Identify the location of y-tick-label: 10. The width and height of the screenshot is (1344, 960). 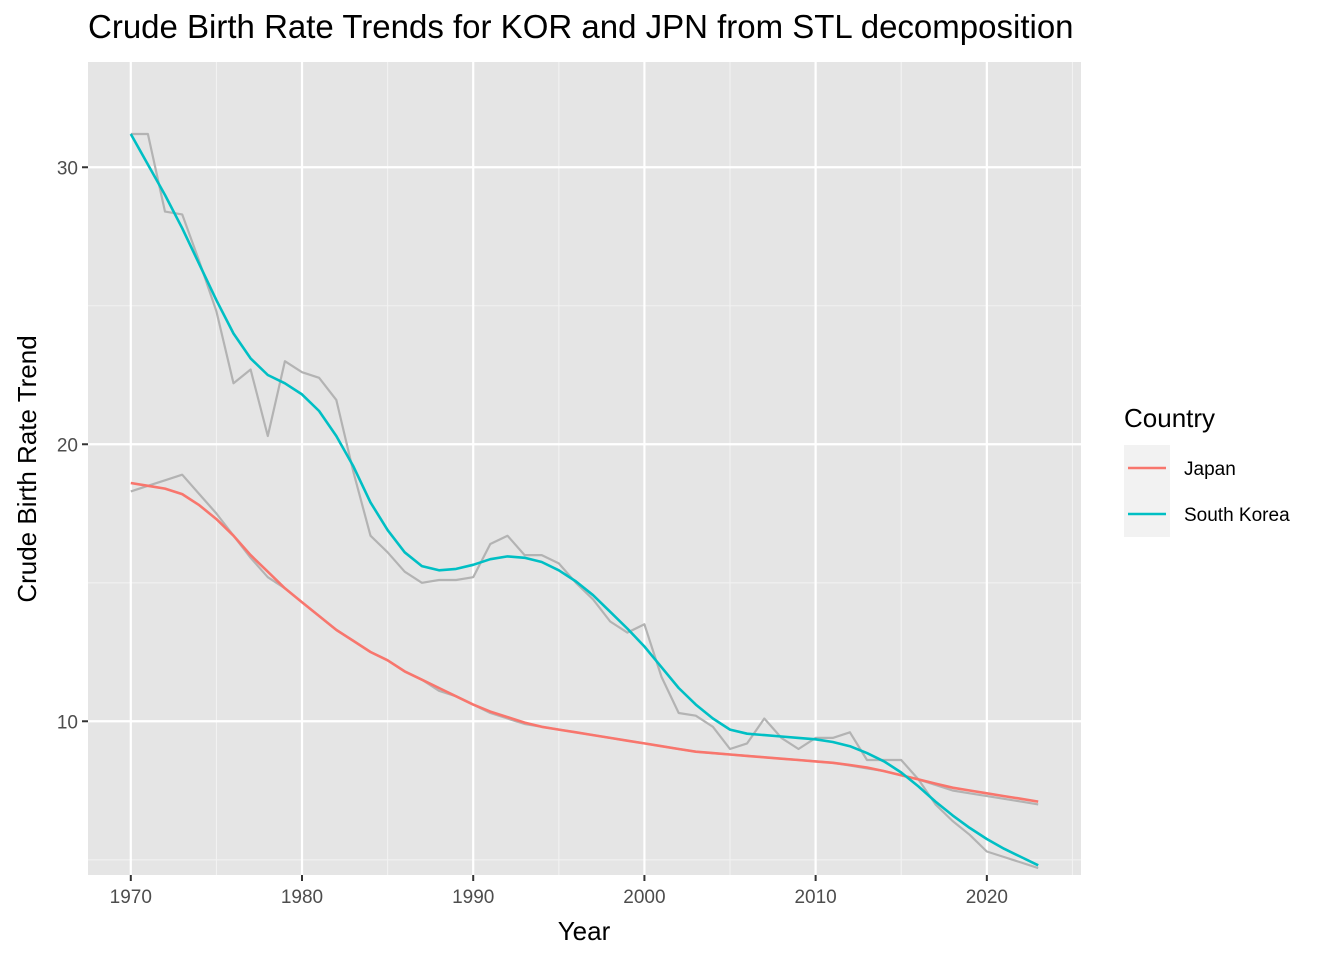
(67, 722).